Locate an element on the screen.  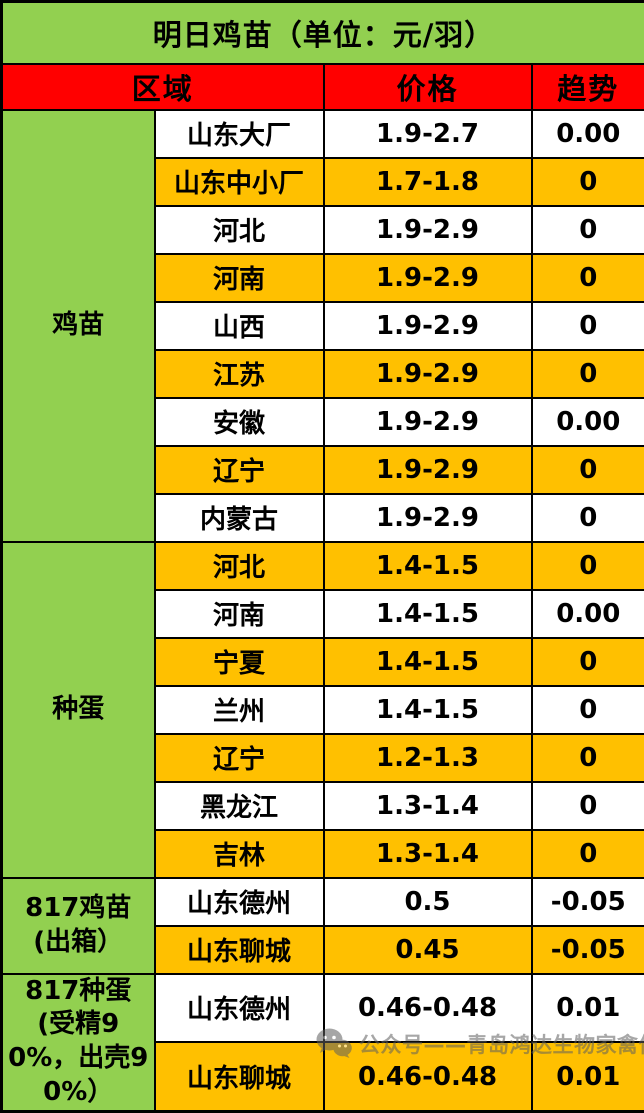
area-cell: 兰州 is located at coordinates (239, 710).